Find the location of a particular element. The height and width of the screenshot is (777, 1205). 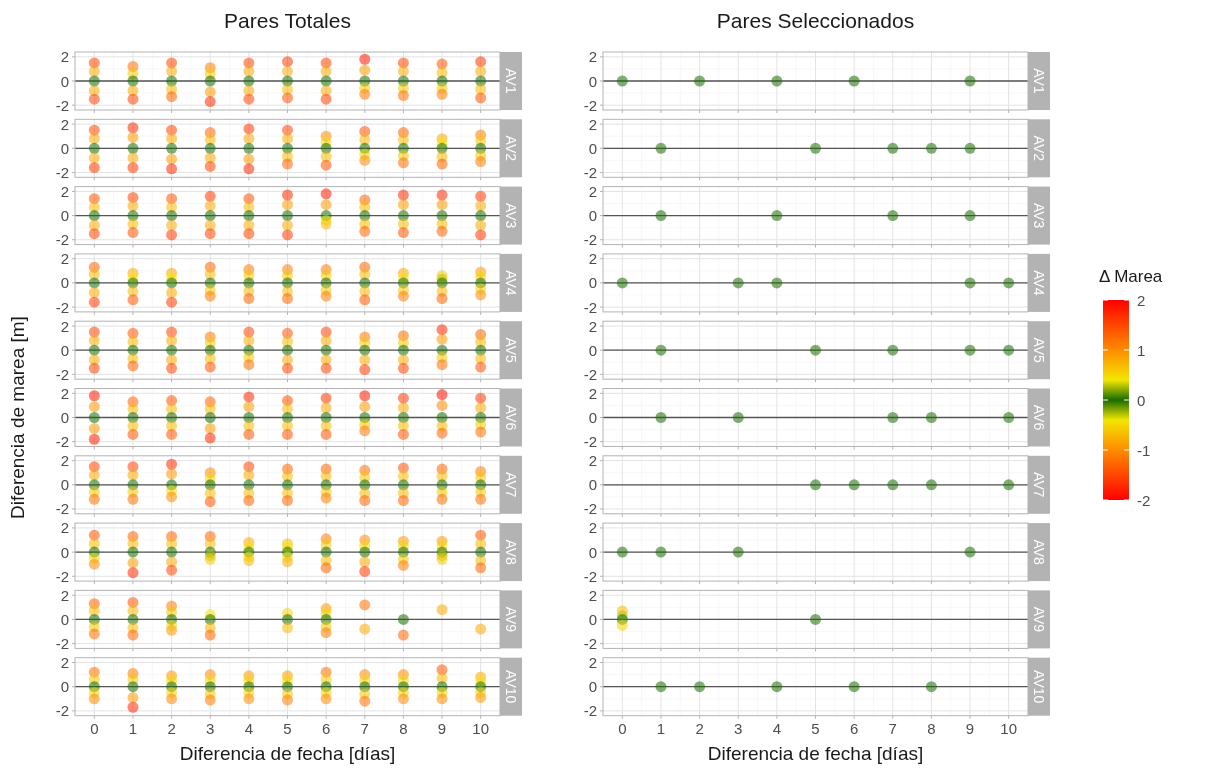

color-bar-label: -2 is located at coordinates (1144, 500).